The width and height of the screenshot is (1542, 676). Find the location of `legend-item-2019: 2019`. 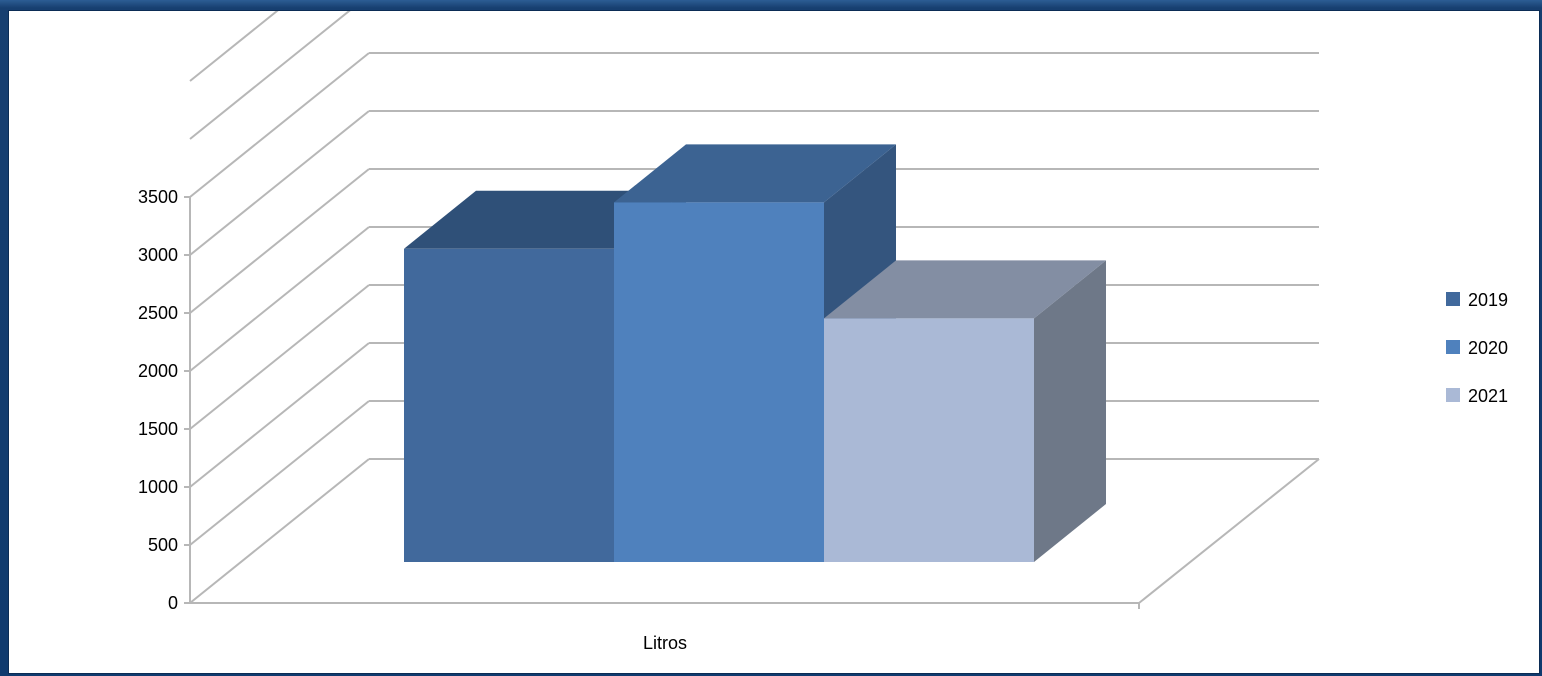

legend-item-2019: 2019 is located at coordinates (1477, 300).